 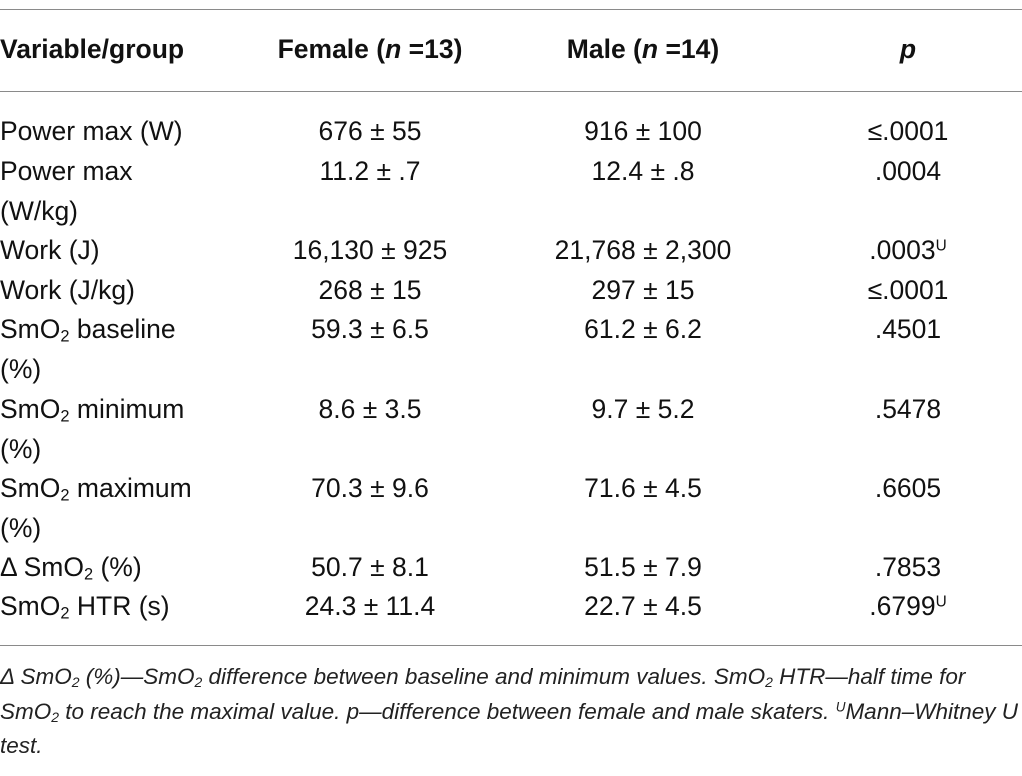 I want to click on p-value-text: .7853, so click(x=908, y=567).